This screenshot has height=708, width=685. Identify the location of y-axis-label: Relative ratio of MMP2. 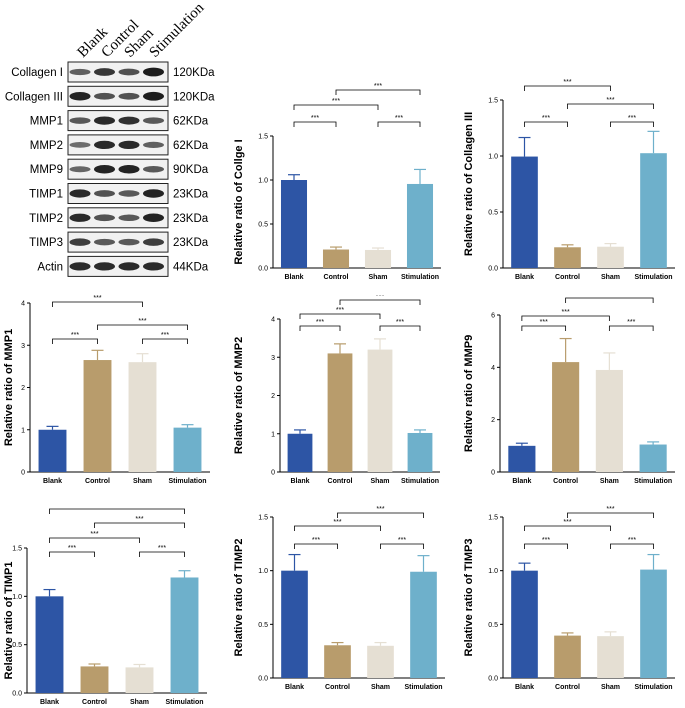
(239, 395).